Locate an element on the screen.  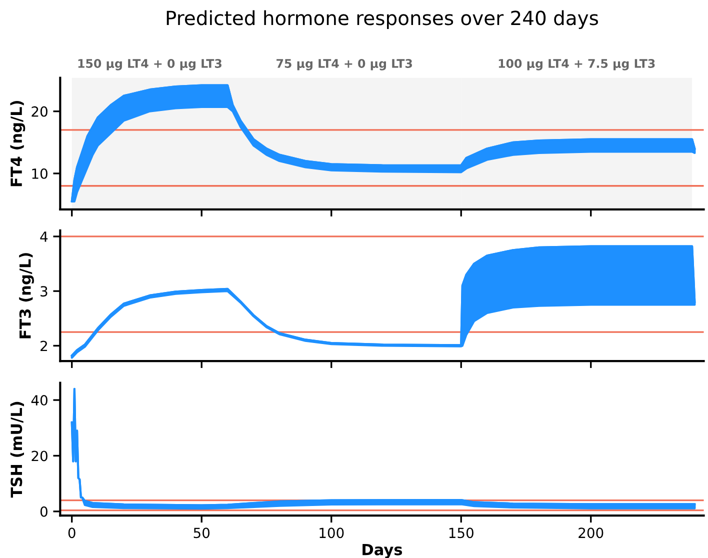
y-tick-label: 40 is located at coordinates (39, 400).